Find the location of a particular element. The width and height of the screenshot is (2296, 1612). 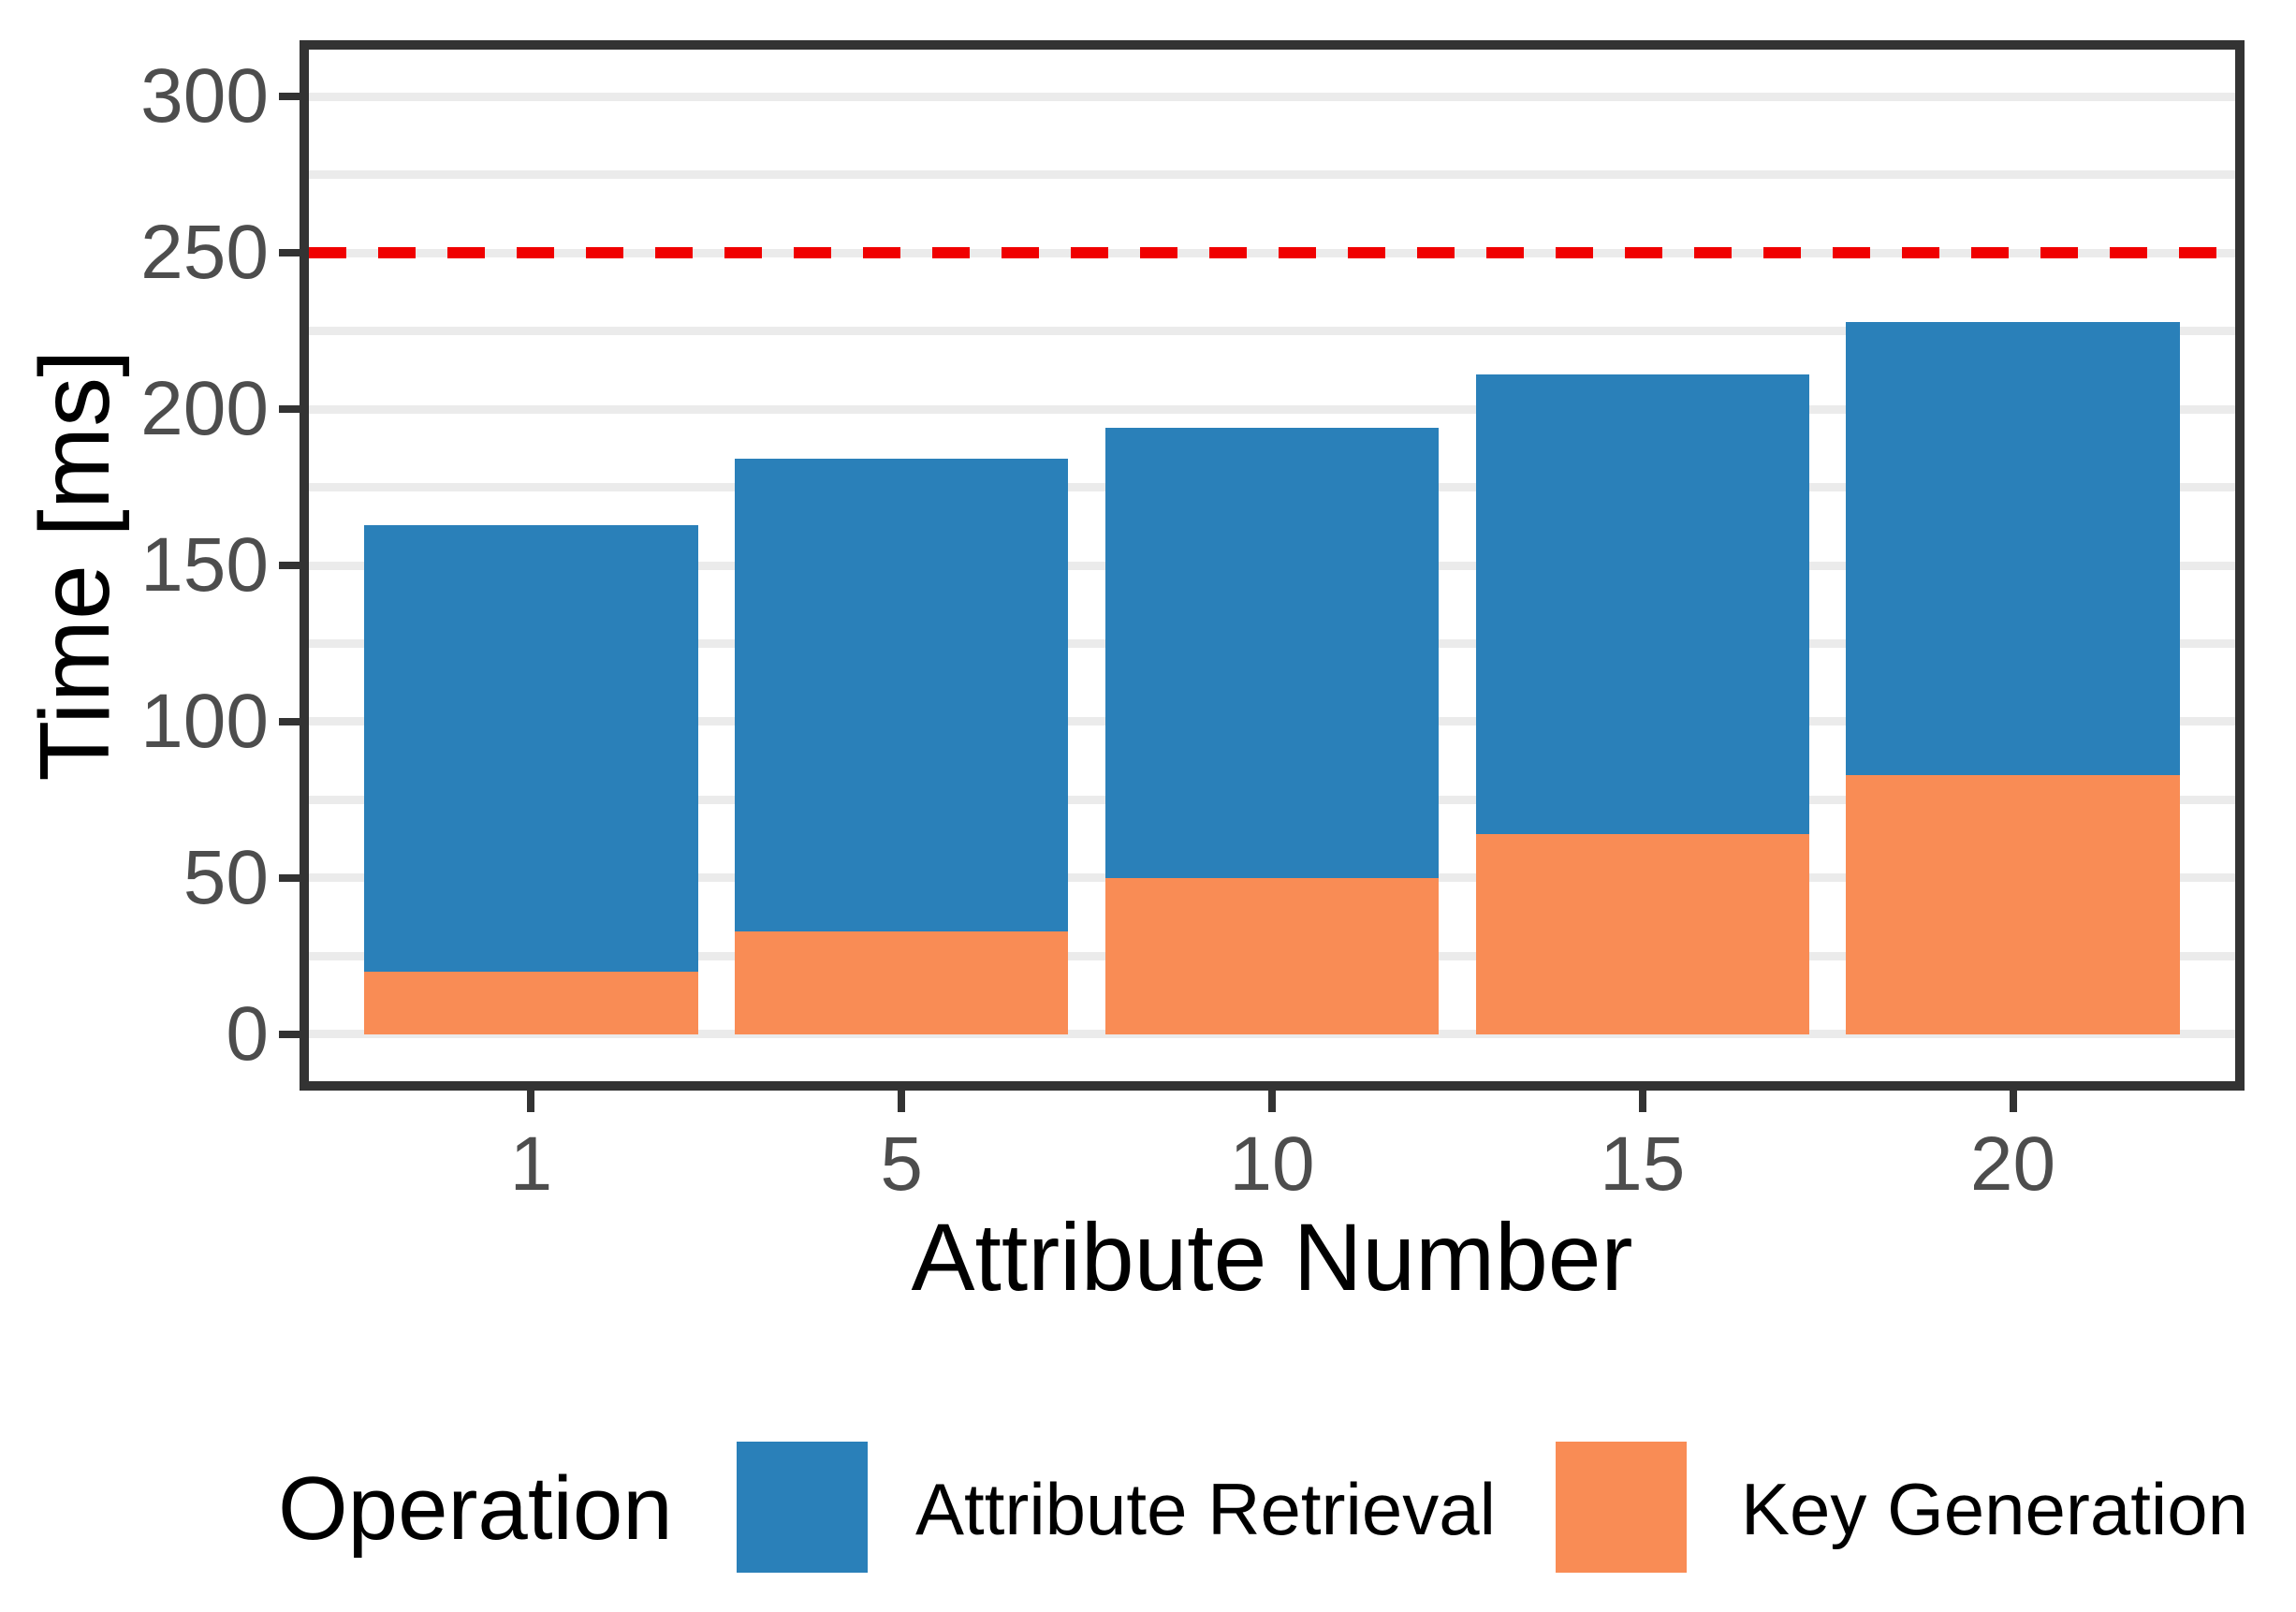

x-tick-label: 20 is located at coordinates (2013, 1164).